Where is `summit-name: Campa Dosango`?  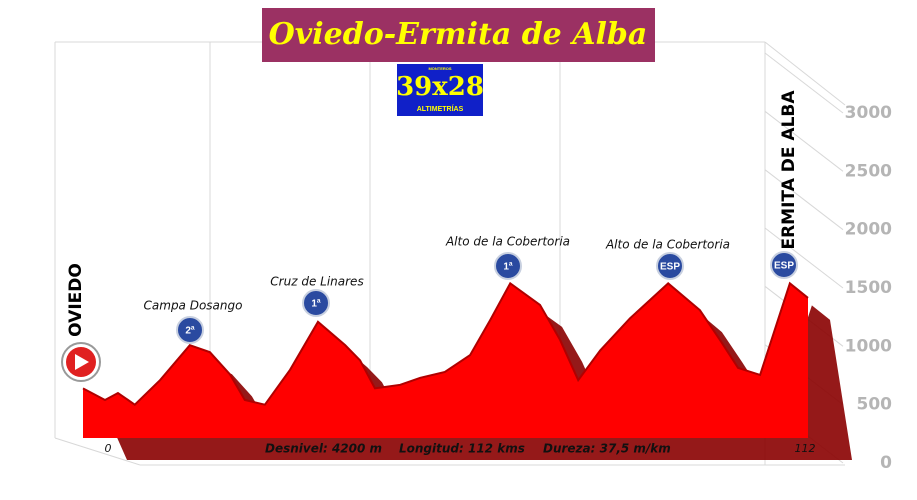 summit-name: Campa Dosango is located at coordinates (193, 306).